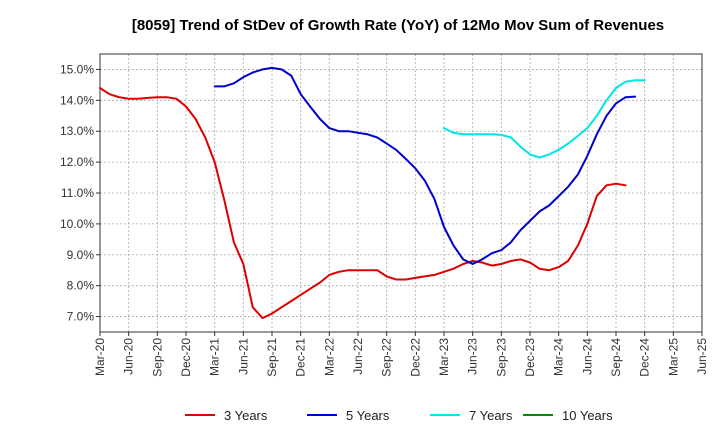 This screenshot has width=720, height=440. What do you see at coordinates (329, 357) in the screenshot?
I see `x-tick-label: Mar-22` at bounding box center [329, 357].